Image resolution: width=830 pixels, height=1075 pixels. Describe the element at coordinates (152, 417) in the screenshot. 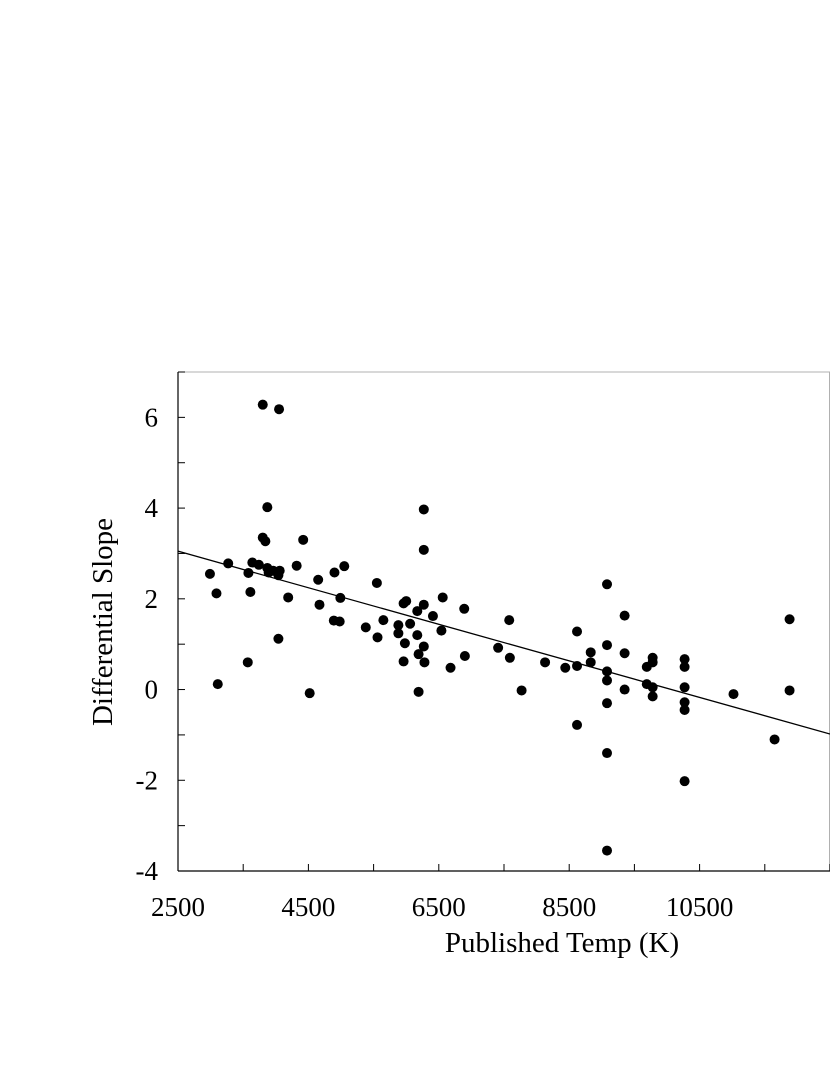

I see `y-tick-label: 6` at that location.